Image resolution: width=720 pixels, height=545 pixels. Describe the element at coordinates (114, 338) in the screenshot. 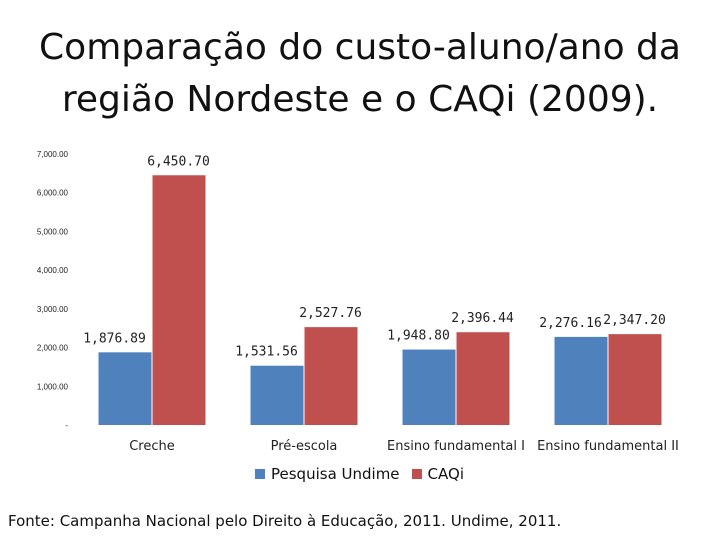

I see `data-label: 1,876.89` at that location.